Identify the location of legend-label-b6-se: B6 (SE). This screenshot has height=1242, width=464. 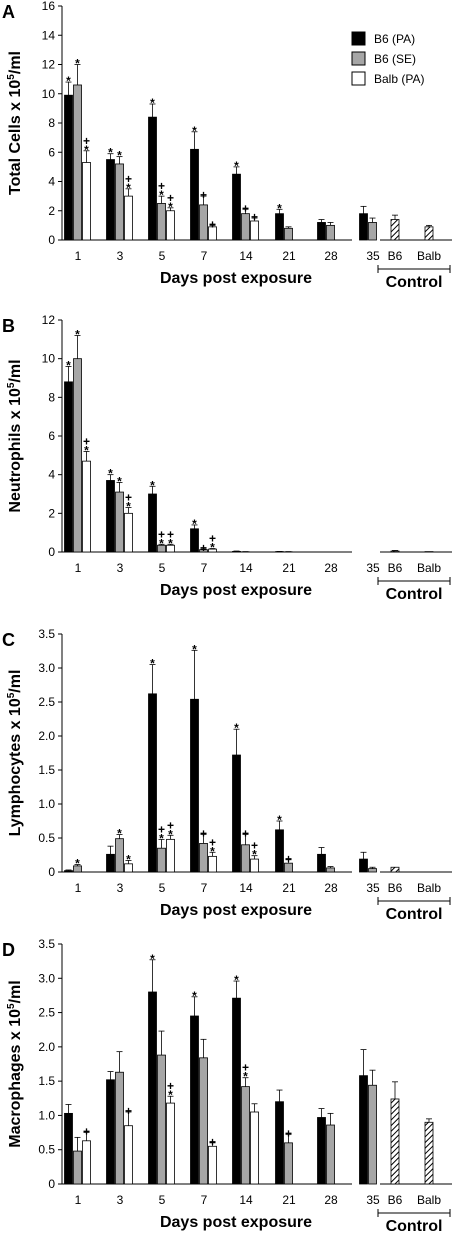
(395, 59).